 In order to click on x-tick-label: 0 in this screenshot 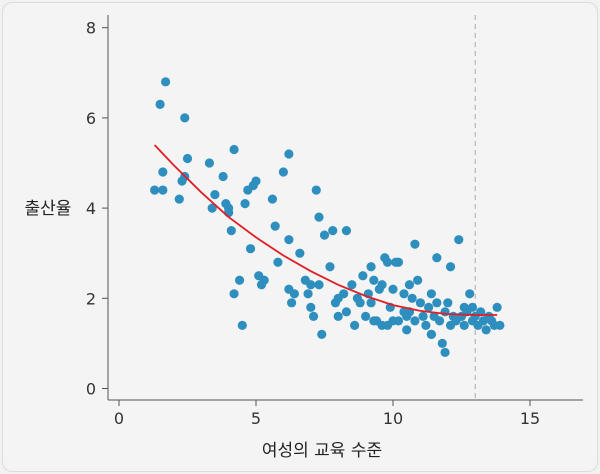, I will do `click(119, 418)`.